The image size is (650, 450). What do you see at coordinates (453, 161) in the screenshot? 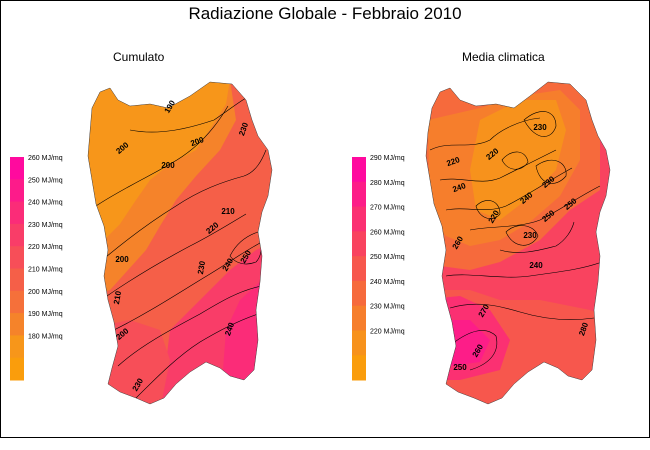
I see `contour-label: 220` at bounding box center [453, 161].